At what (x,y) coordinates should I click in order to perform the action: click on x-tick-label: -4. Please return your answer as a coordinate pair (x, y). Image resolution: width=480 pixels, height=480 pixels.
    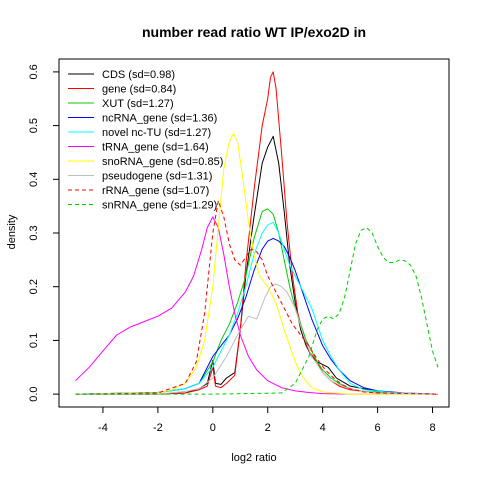
    Looking at the image, I should click on (103, 428).